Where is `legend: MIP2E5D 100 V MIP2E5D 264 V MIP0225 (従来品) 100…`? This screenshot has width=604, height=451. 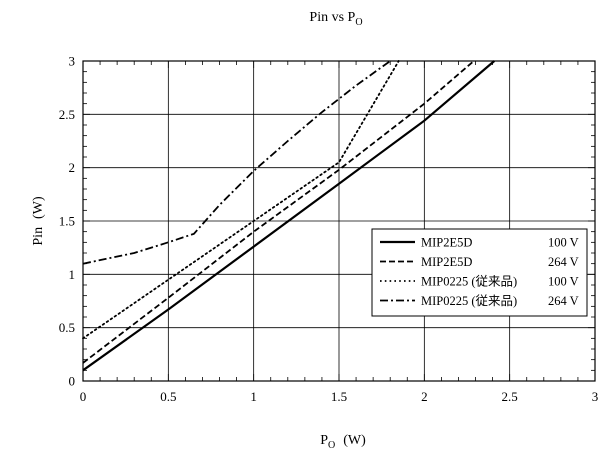
legend: MIP2E5D 100 V MIP2E5D 264 V MIP0225 (従来品) 100… is located at coordinates (479, 272).